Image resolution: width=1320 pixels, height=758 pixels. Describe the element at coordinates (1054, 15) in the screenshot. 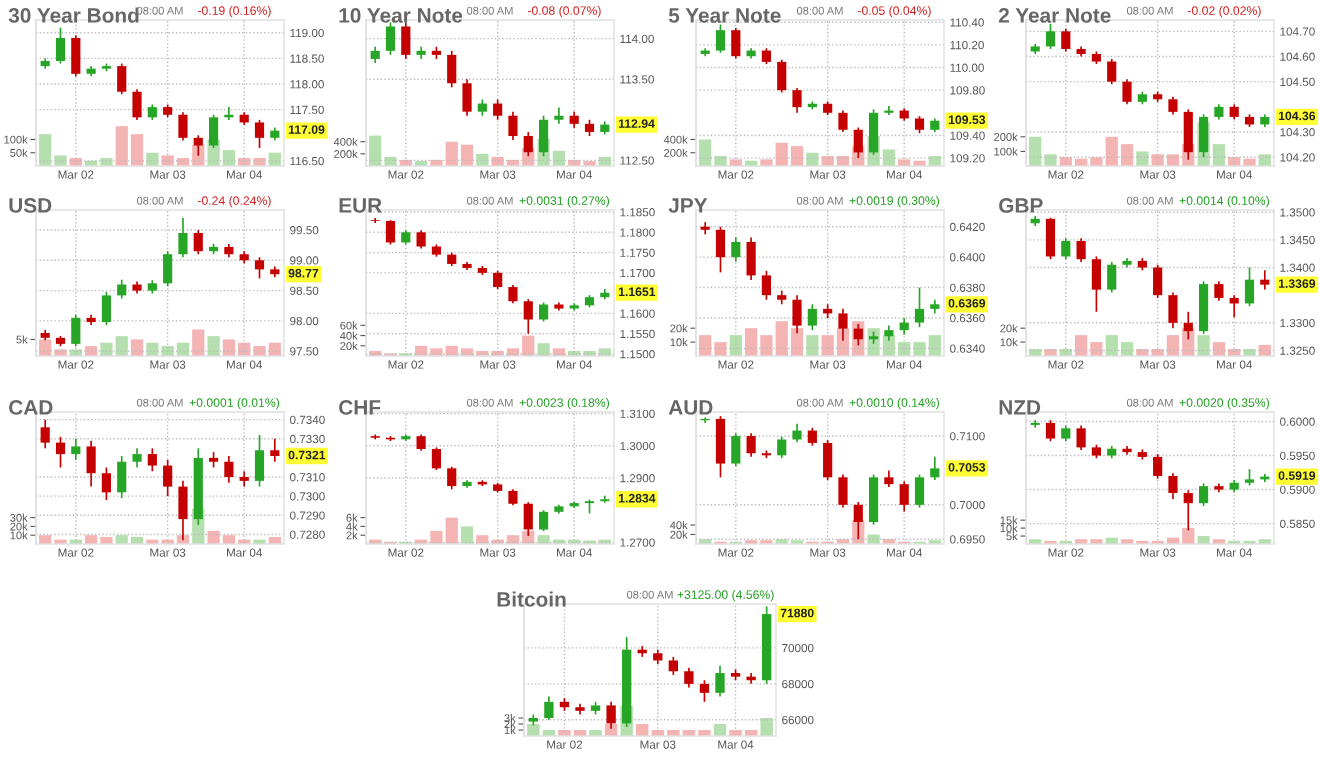

I see `chart-title: 2 Year Note` at that location.